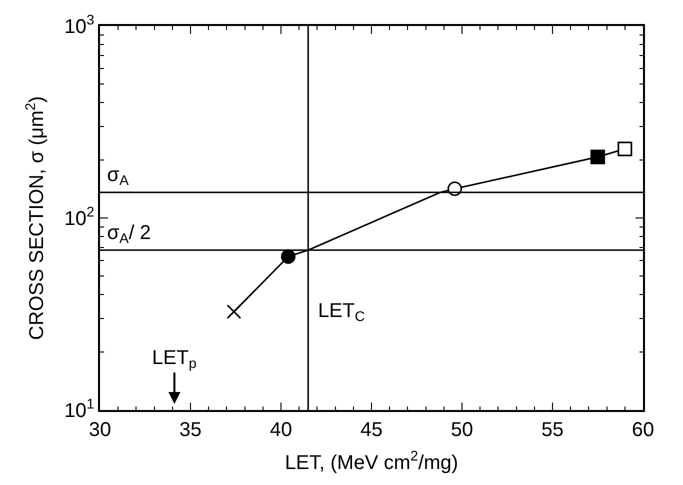  I want to click on y-tick-label: 10$^{2}$, so click(79, 217).